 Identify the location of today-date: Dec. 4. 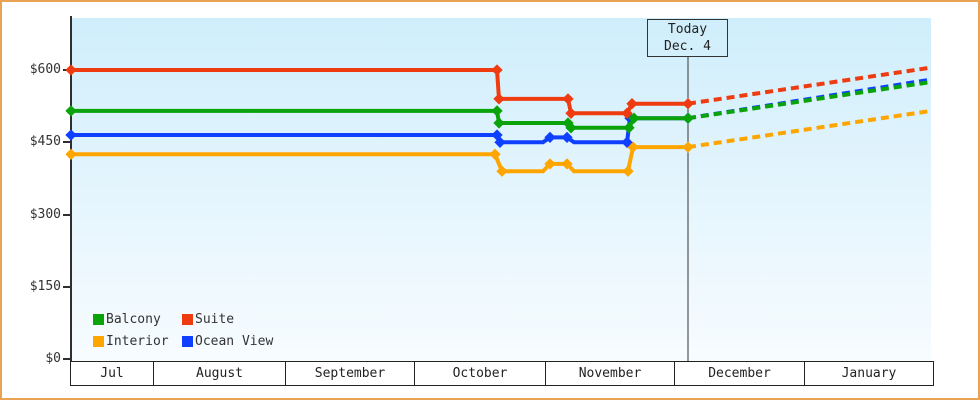
(687, 46).